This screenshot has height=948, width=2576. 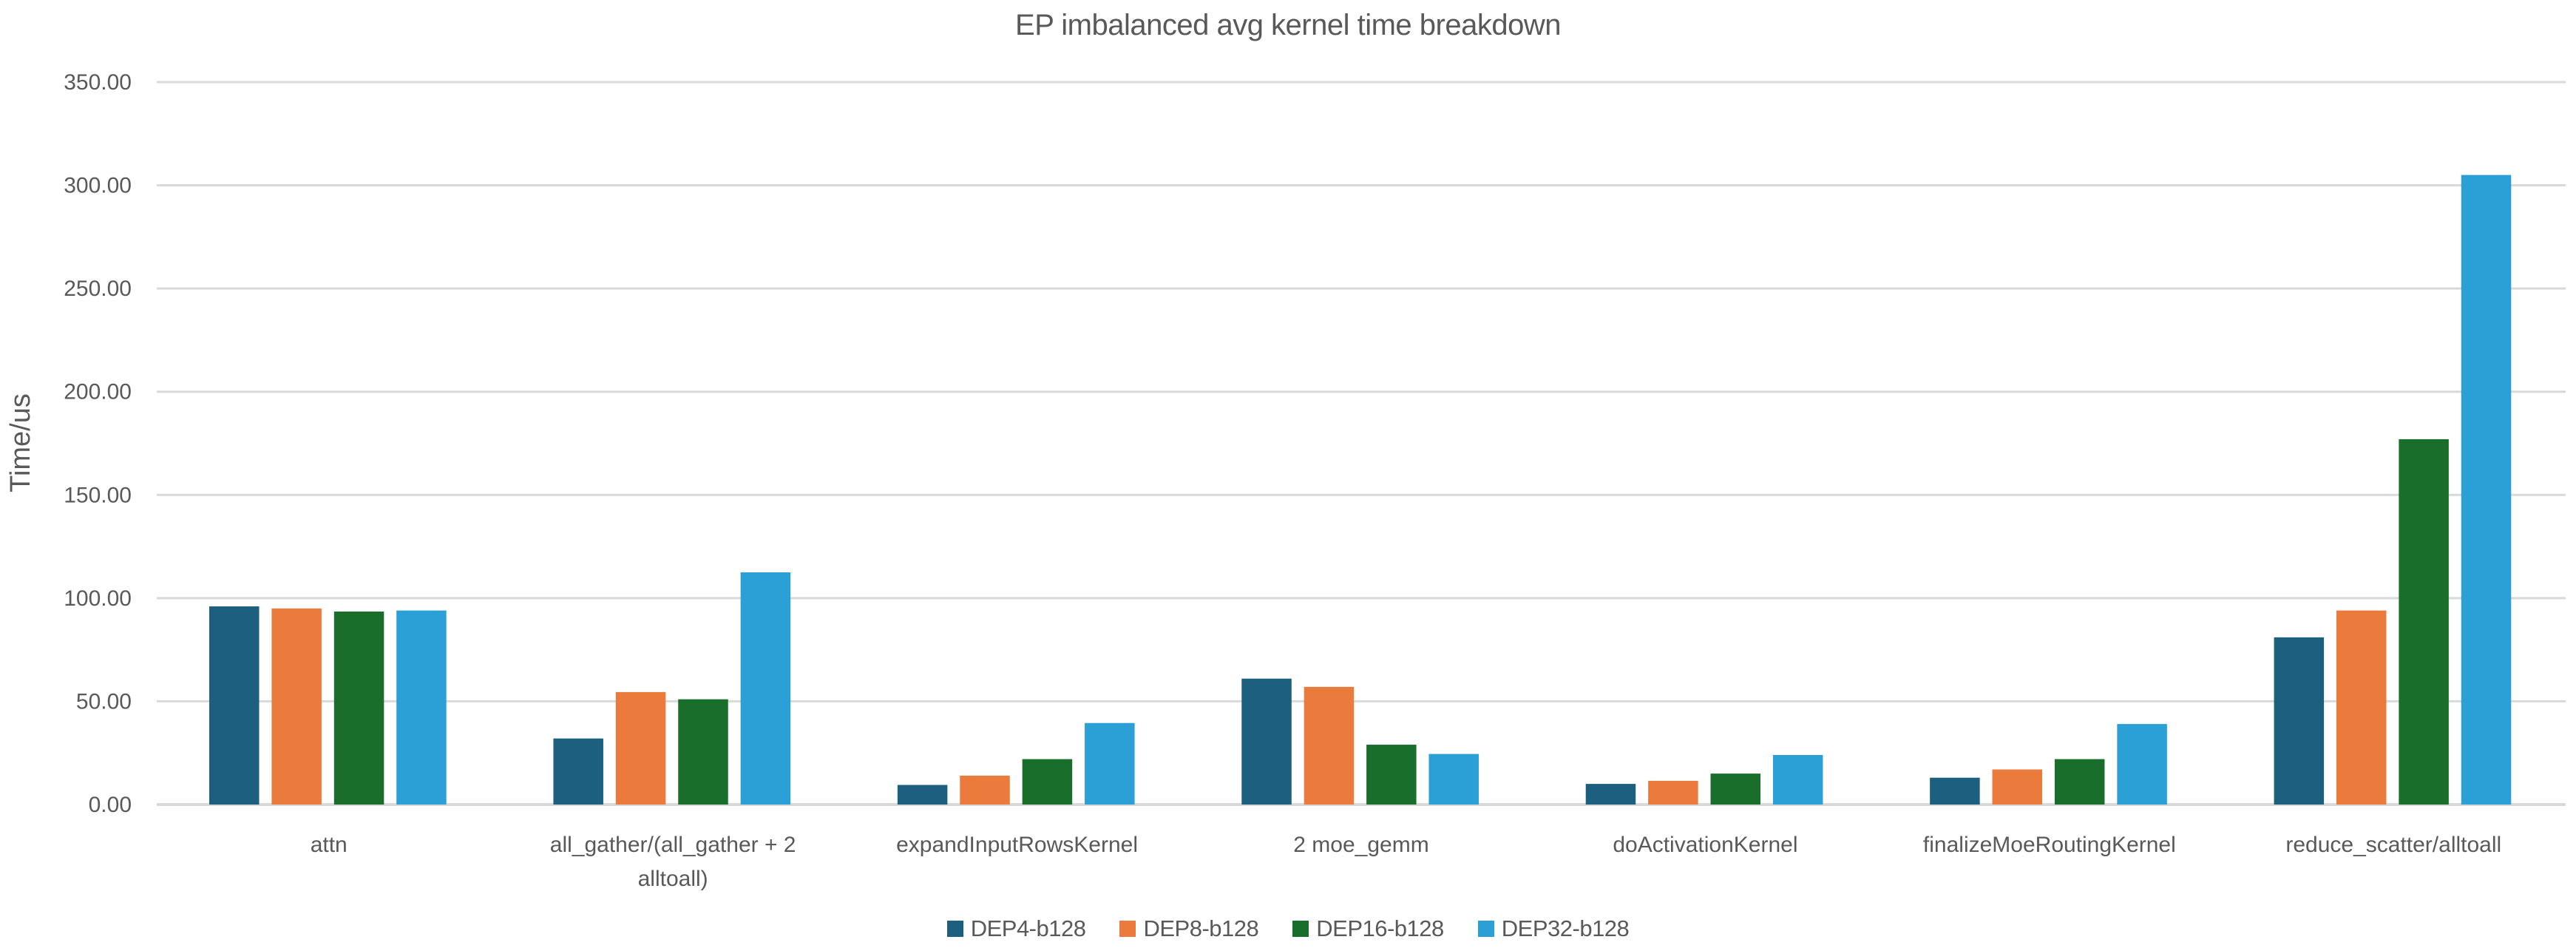 I want to click on bar-DEP16-b128-cat4, so click(x=1735, y=789).